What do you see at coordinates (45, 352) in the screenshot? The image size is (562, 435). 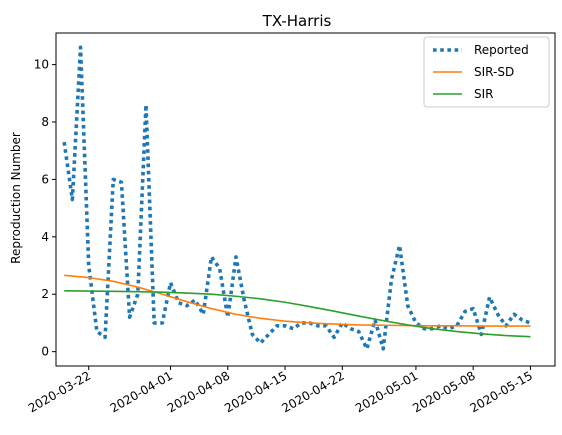 I see `y-tick-label: 0` at bounding box center [45, 352].